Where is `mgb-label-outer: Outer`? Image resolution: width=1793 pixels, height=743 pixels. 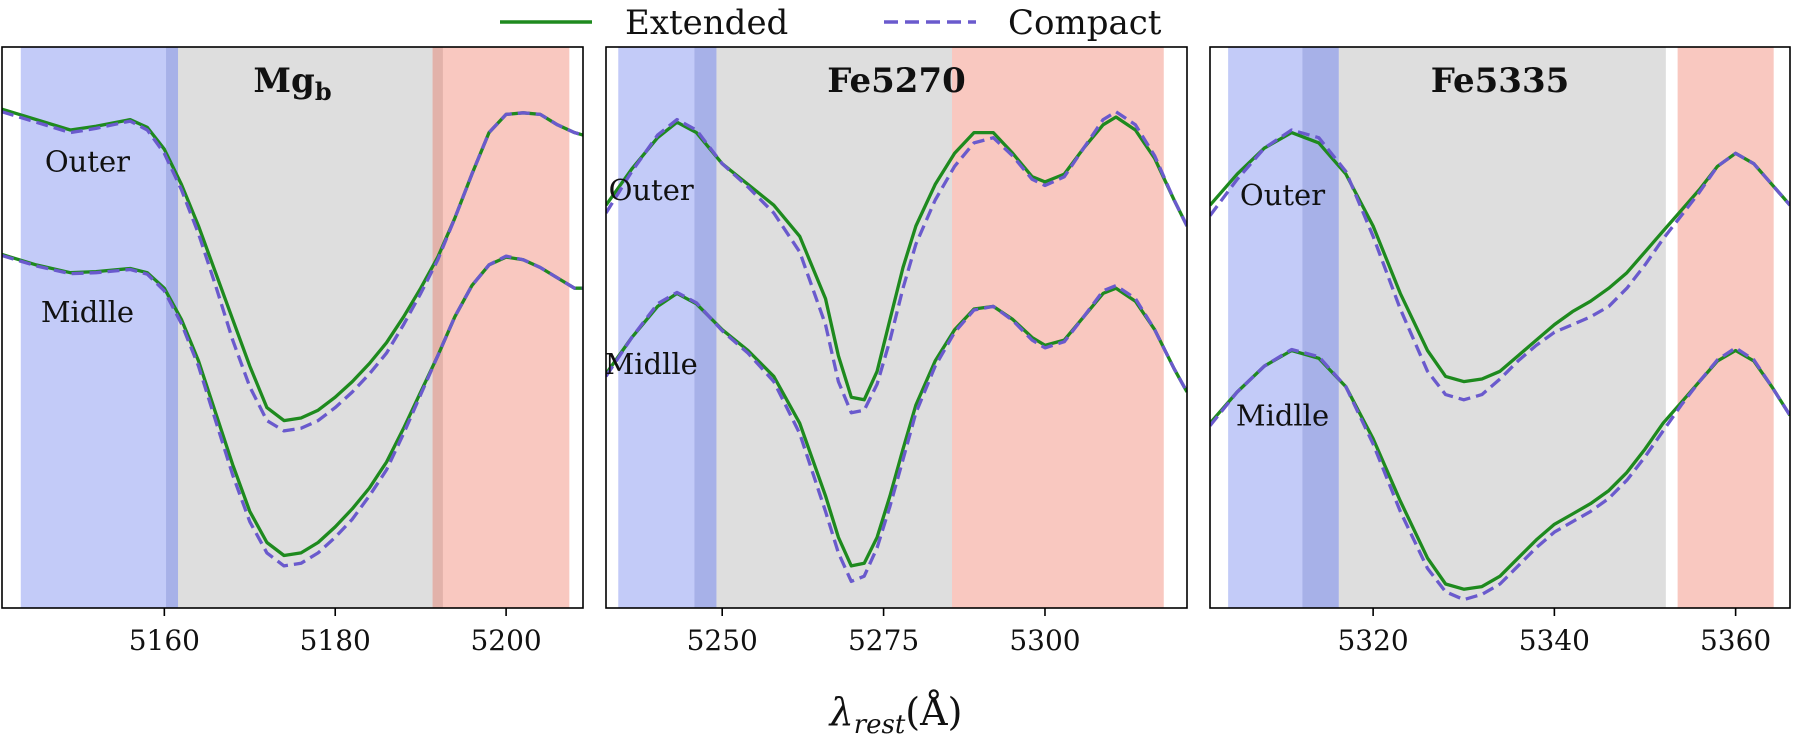
mgb-label-outer: Outer is located at coordinates (87, 161).